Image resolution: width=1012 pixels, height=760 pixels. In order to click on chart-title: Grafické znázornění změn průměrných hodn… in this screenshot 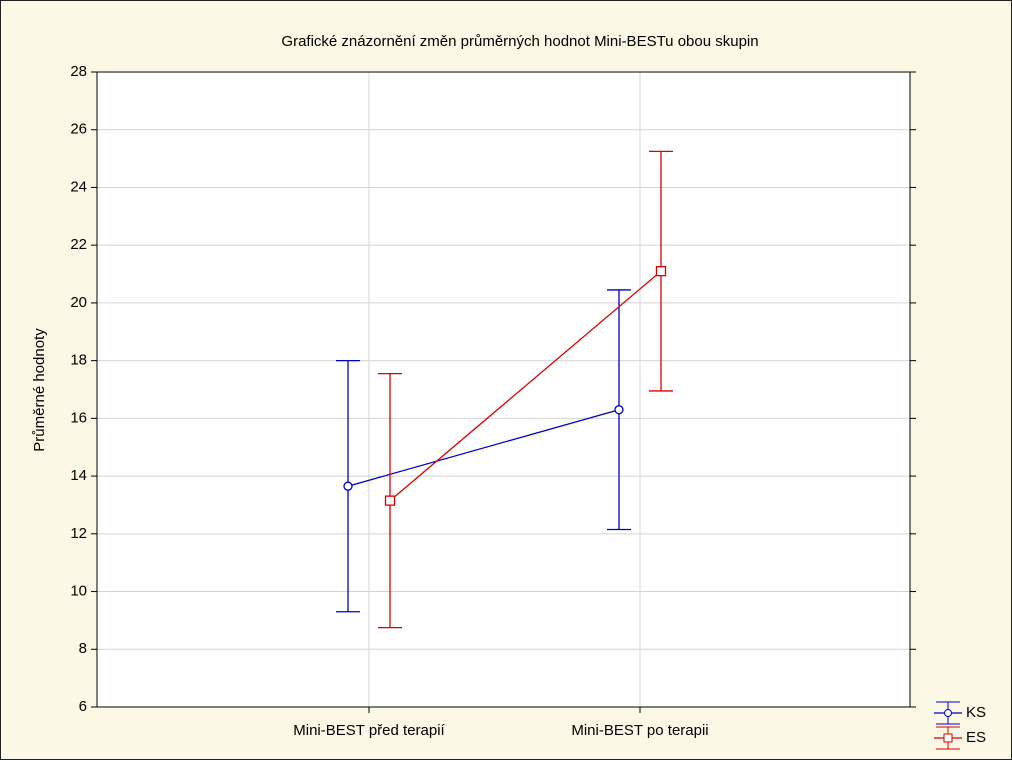, I will do `click(519, 41)`.